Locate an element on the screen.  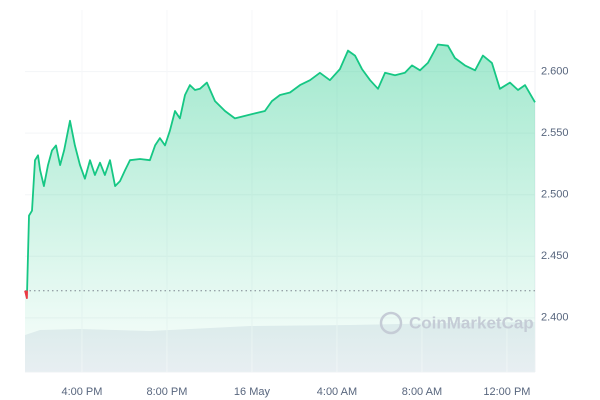
watermark-text: CoinMarketCap is located at coordinates (471, 322).